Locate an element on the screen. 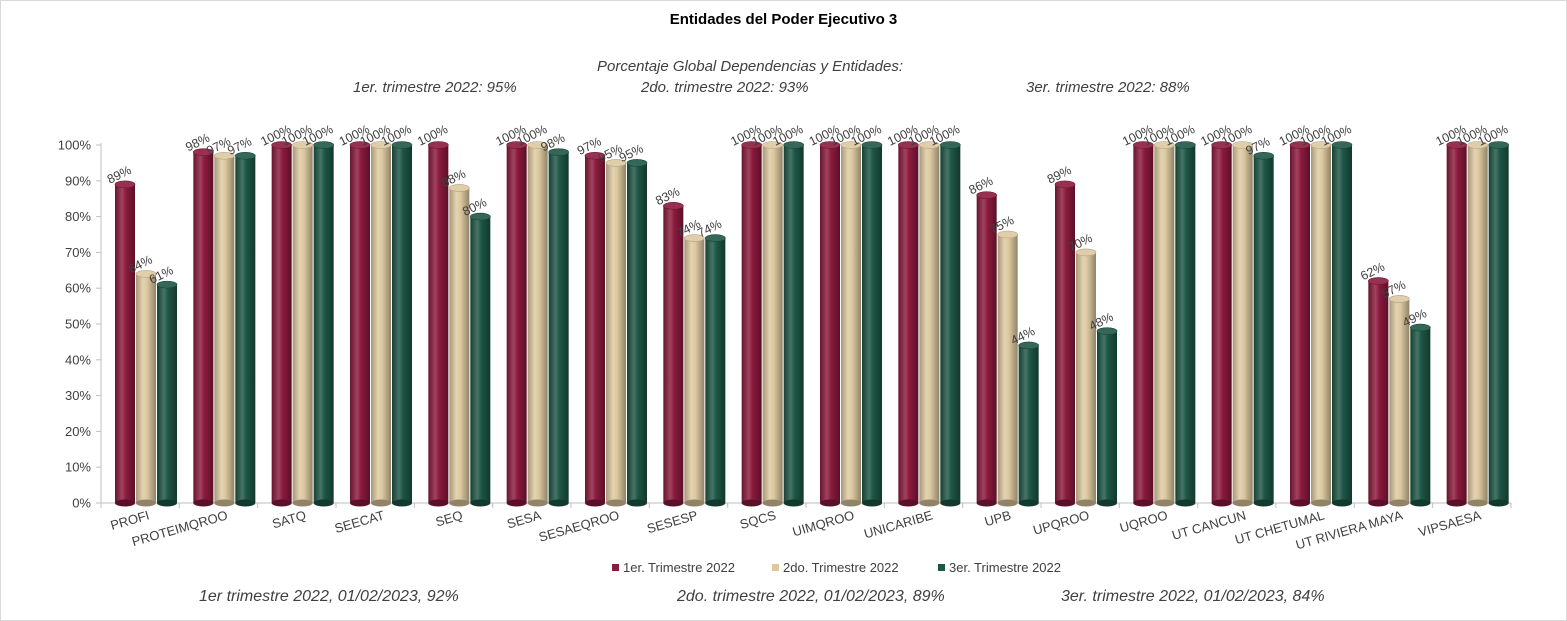 The image size is (1567, 621). y-tick-label: 50% is located at coordinates (78, 324).